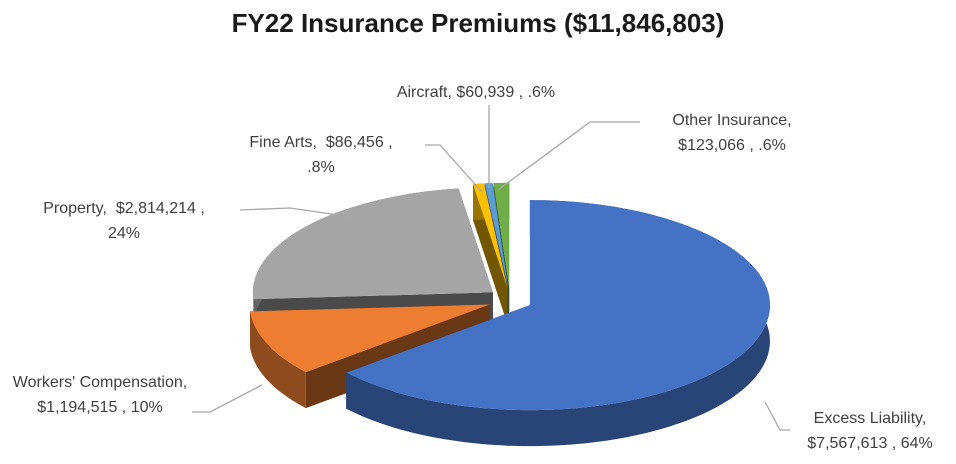  I want to click on label-value: $2,814,214, so click(155, 208).